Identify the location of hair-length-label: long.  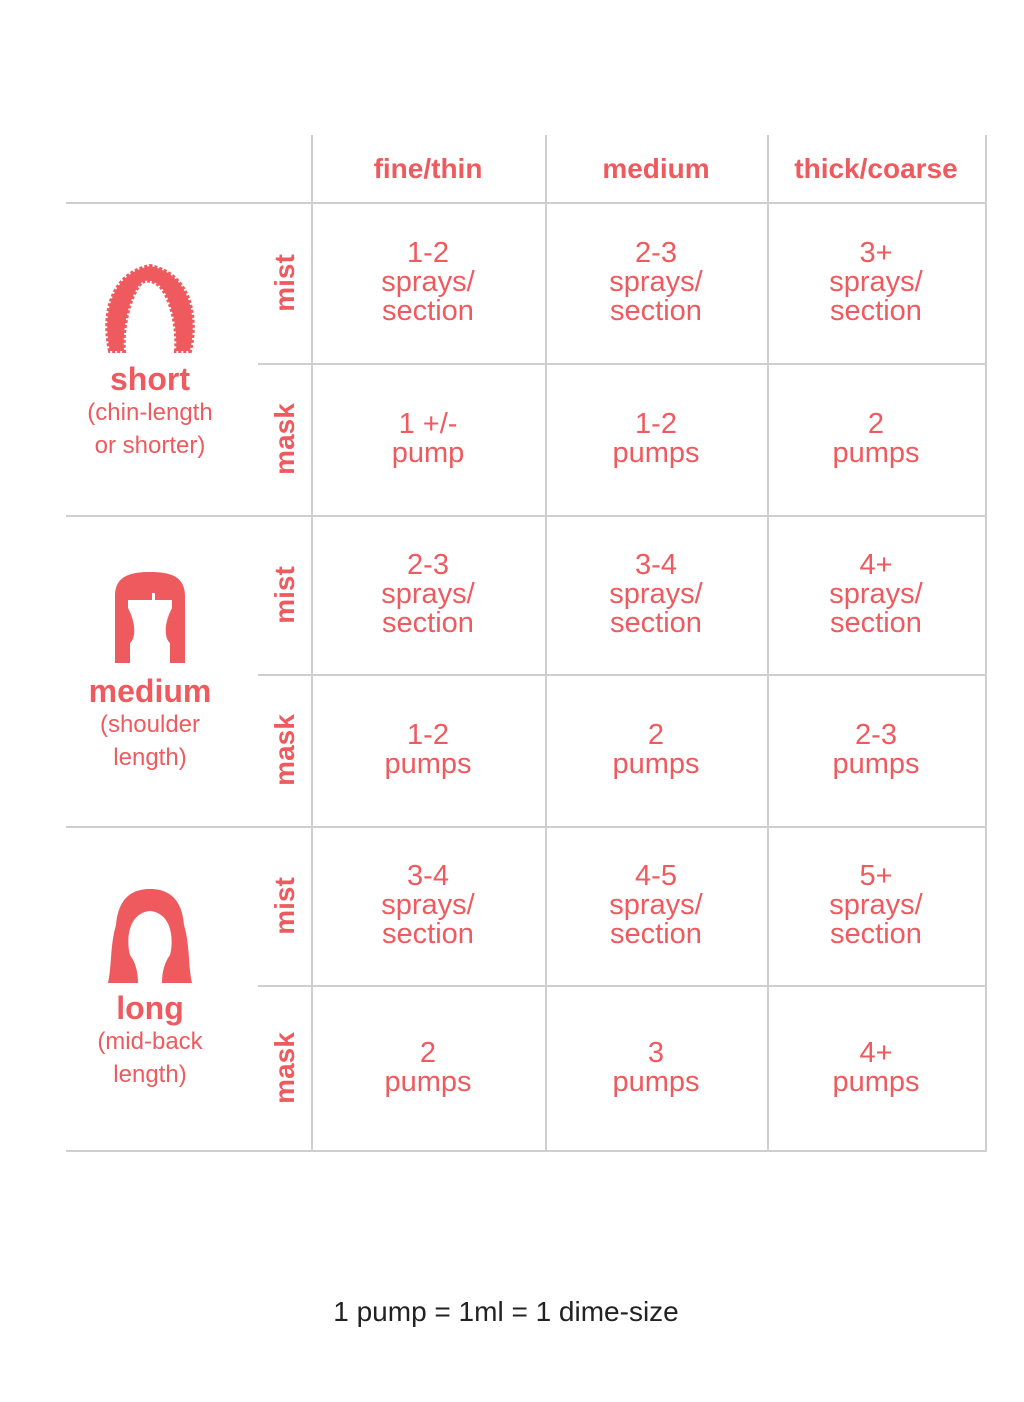
(150, 1008).